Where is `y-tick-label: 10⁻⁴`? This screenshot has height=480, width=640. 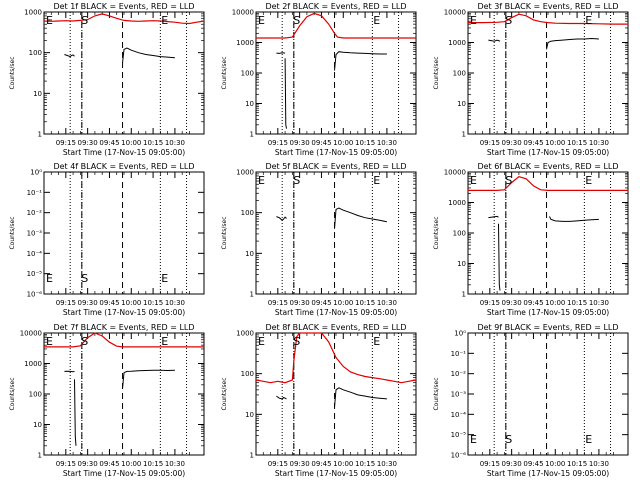 y-tick-label: 10⁻⁴ is located at coordinates (459, 415).